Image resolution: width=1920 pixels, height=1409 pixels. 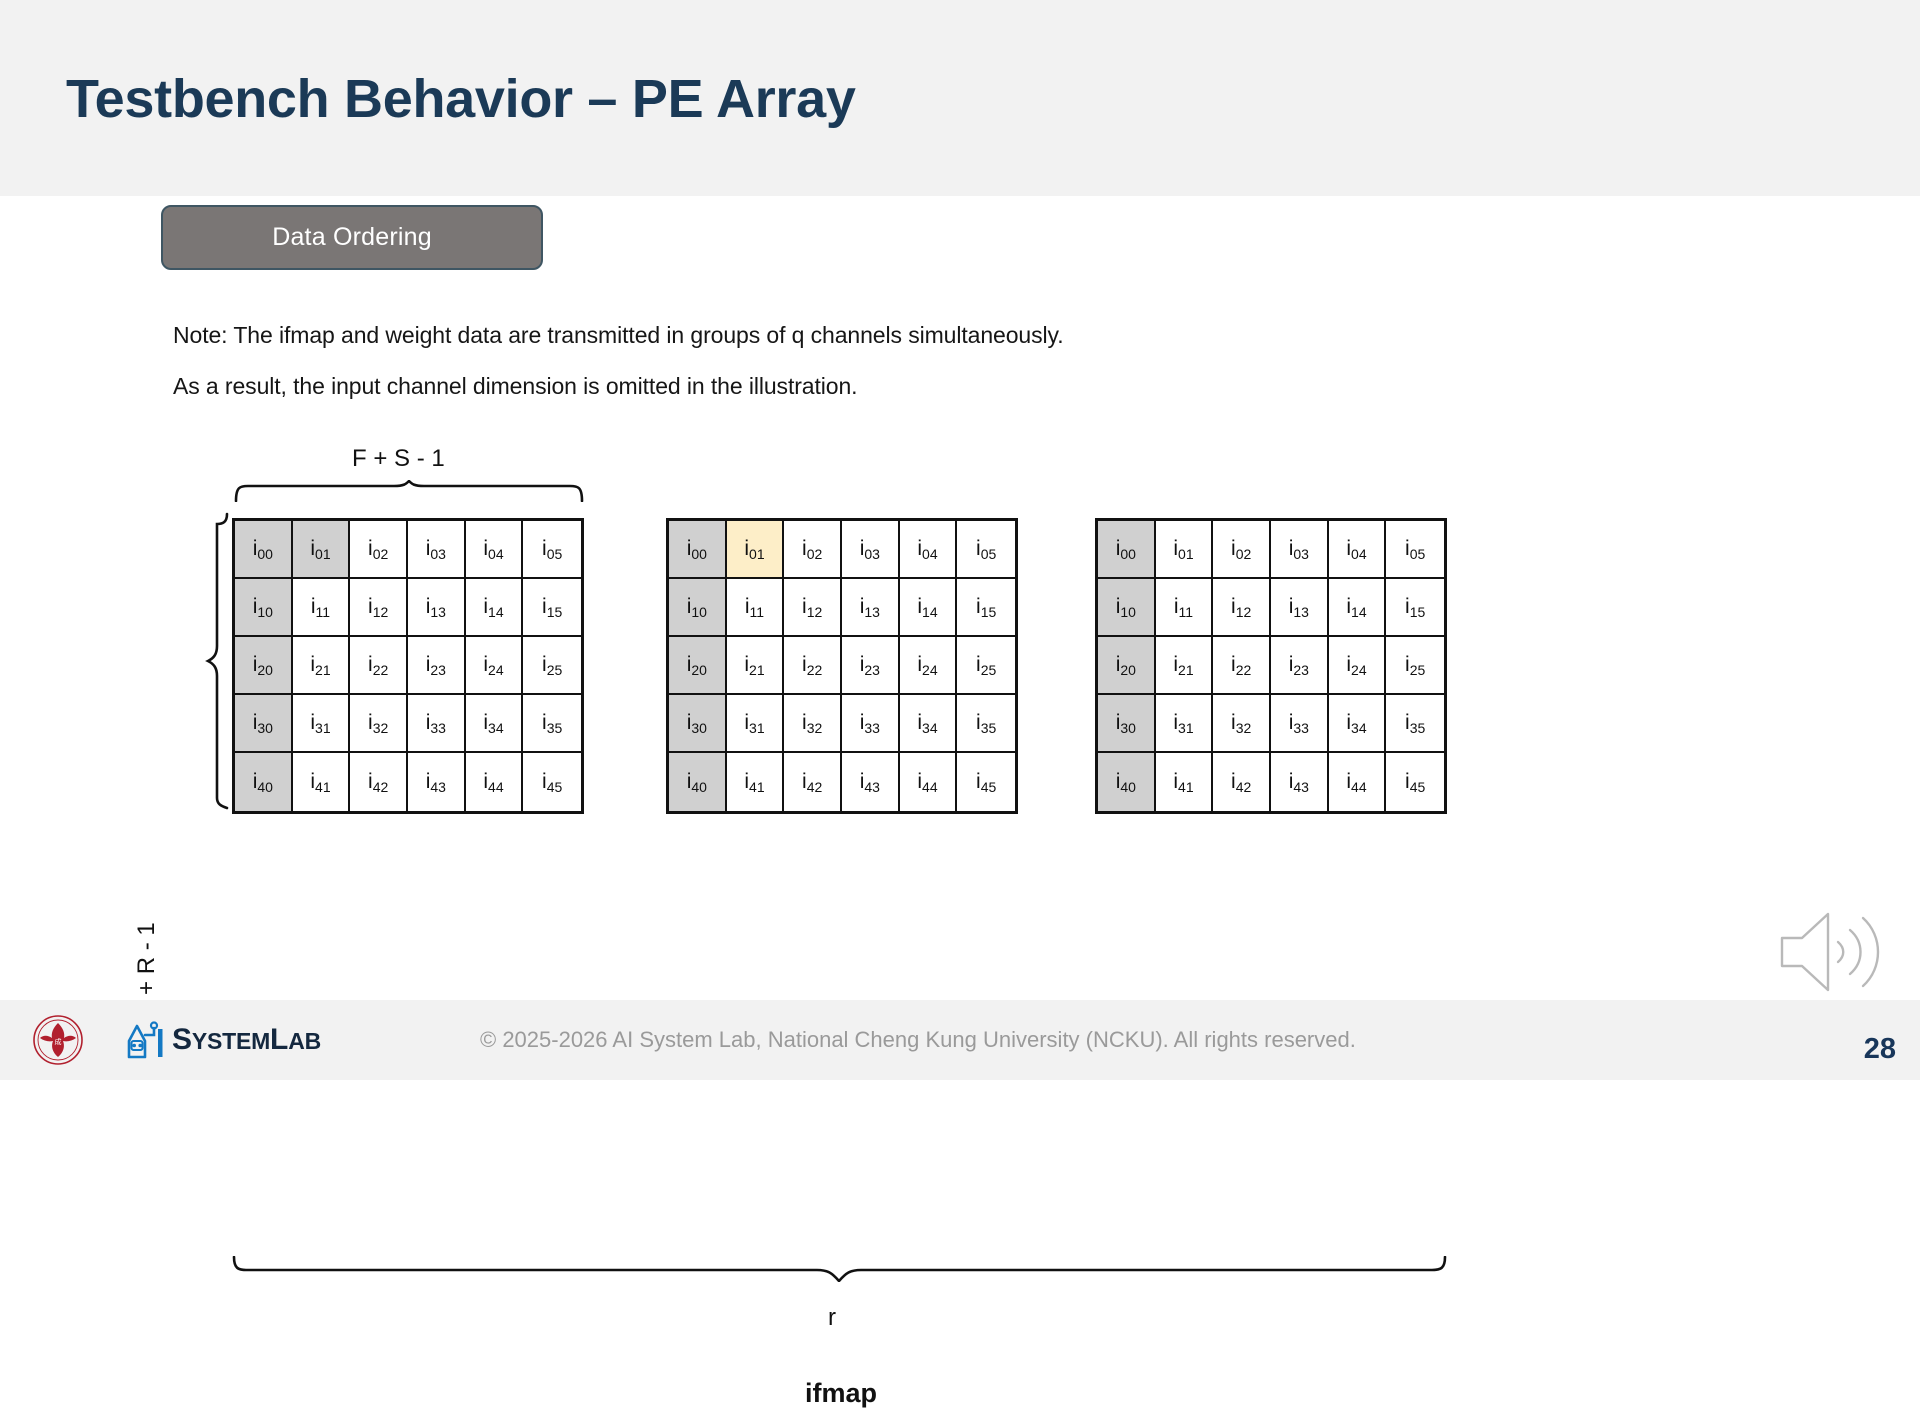 I want to click on cell-subscript: 25, so click(x=554, y=670).